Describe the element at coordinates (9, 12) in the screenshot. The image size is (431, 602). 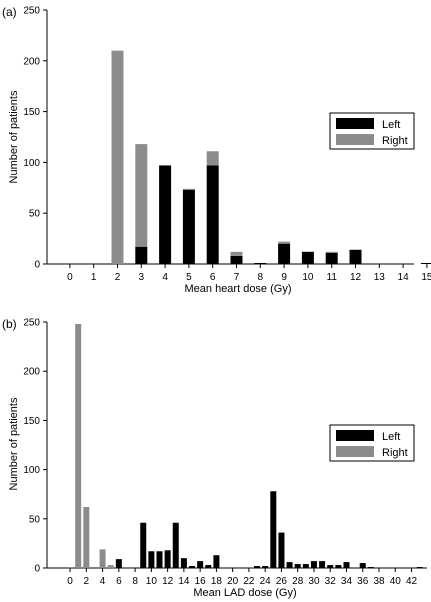
I see `panel-label-a: (a)` at that location.